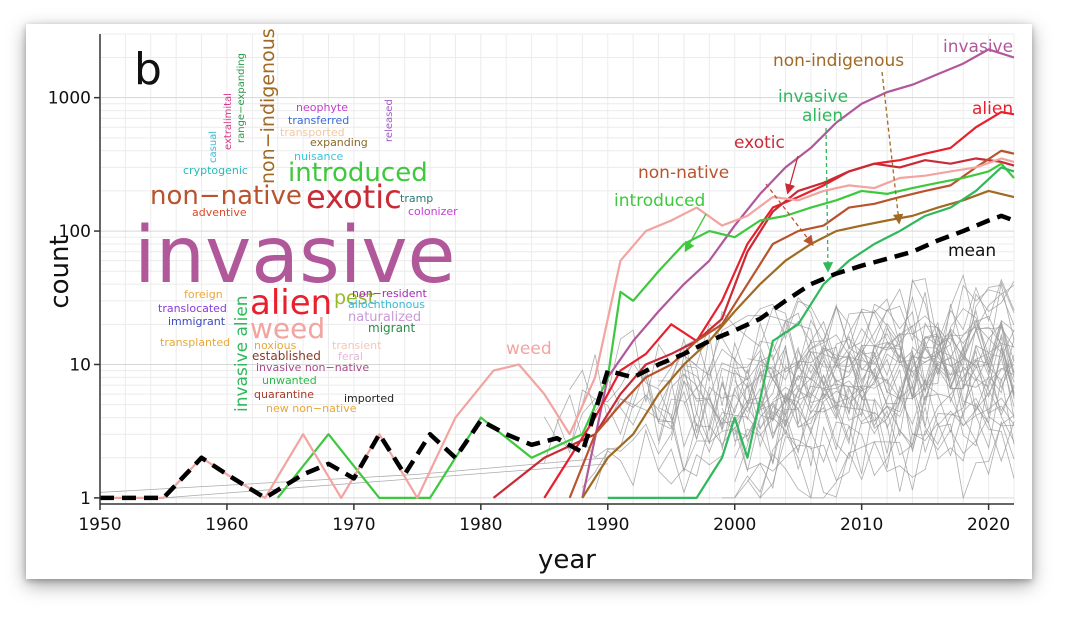 This screenshot has width=1088, height=630. What do you see at coordinates (358, 173) in the screenshot?
I see `cloud-word: introduced` at bounding box center [358, 173].